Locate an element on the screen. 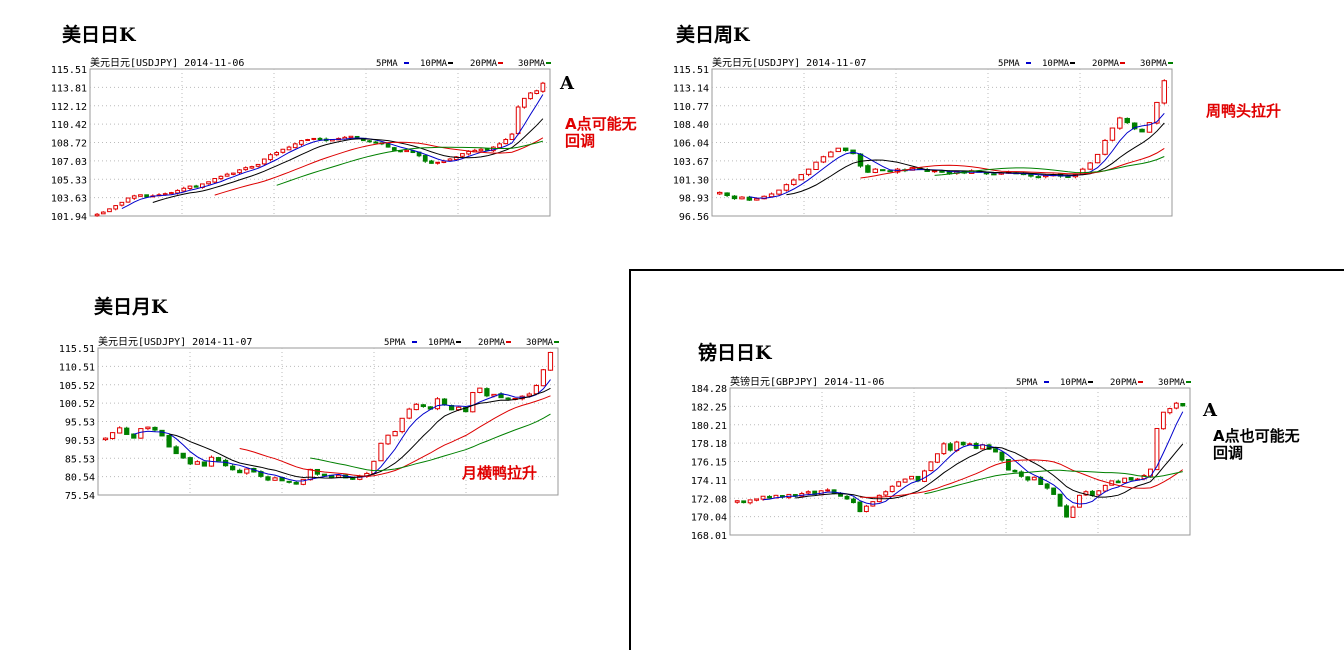 Image resolution: width=1344 pixels, height=650 pixels. legend-10pma: 10PMA is located at coordinates (1056, 64).